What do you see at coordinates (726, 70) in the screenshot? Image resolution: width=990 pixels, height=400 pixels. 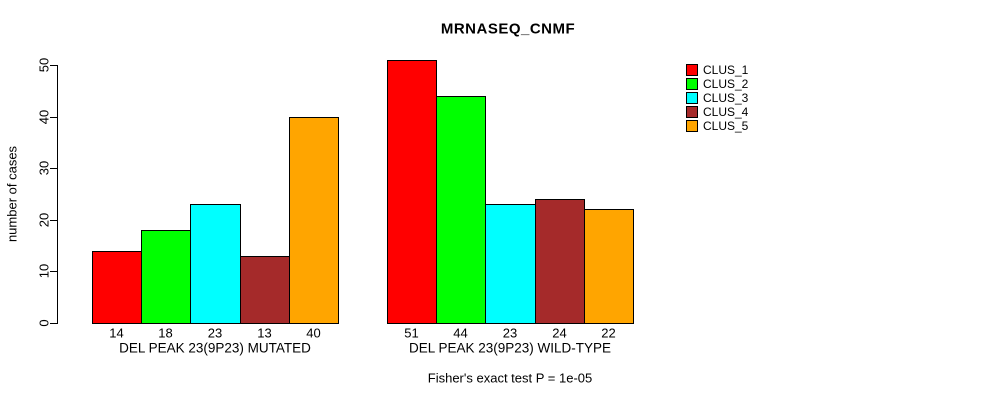 I see `legend-label-clus_1: CLUS_1` at bounding box center [726, 70].